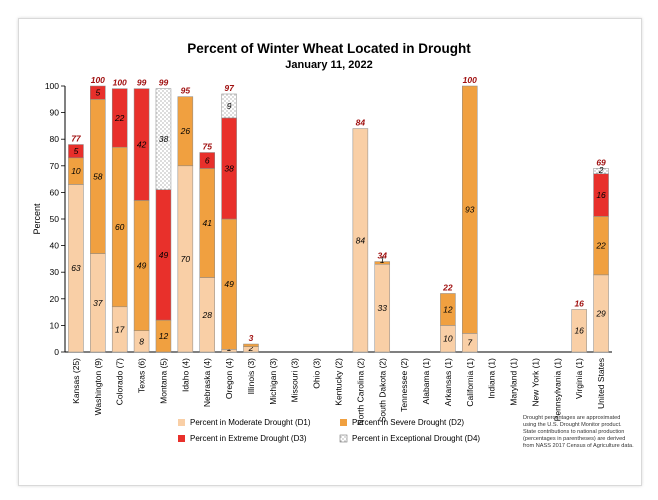 The width and height of the screenshot is (658, 500). Describe the element at coordinates (469, 343) in the screenshot. I see `segment-label: 7` at that location.